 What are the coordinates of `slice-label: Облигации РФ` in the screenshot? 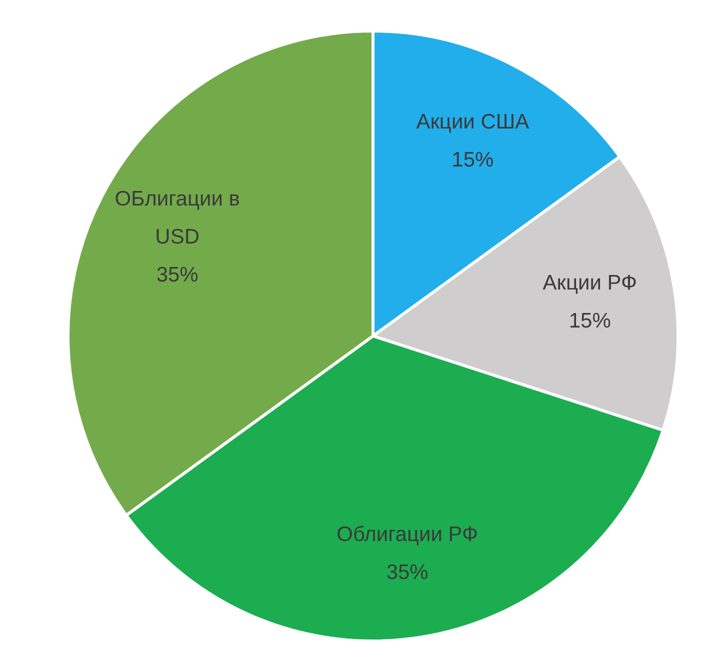 It's located at (407, 534).